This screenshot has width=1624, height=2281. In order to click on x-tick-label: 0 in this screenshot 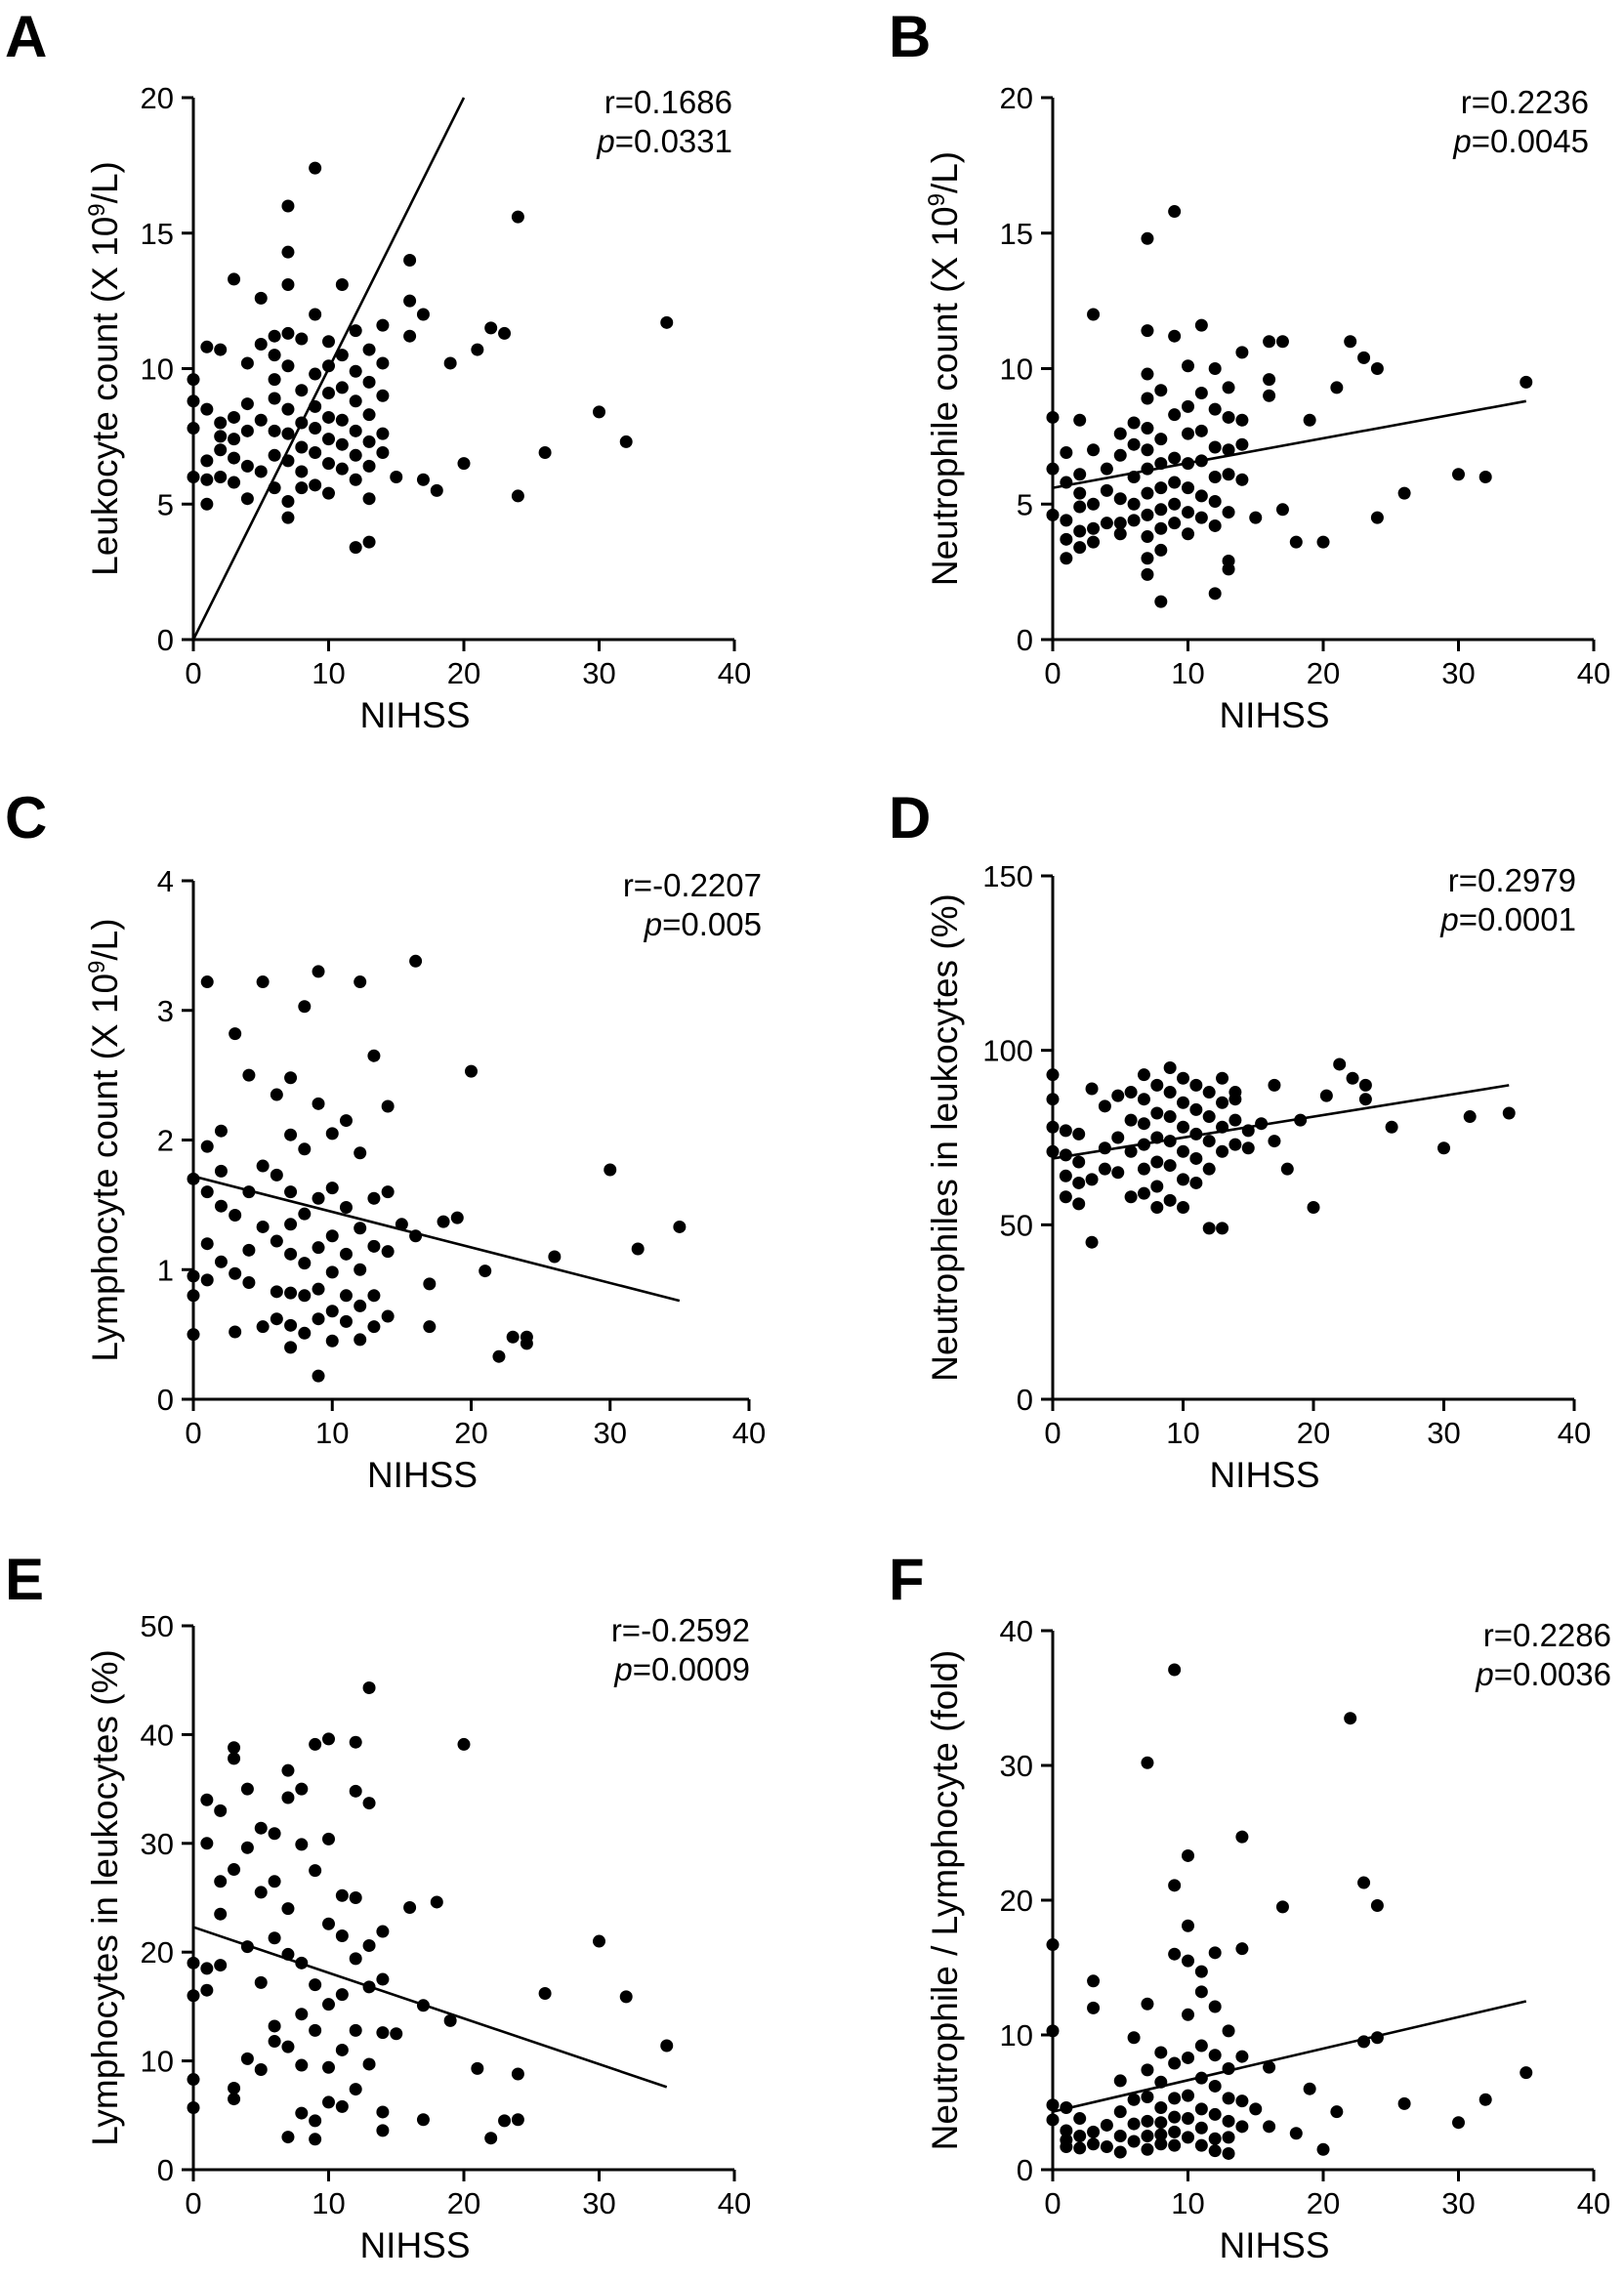, I will do `click(1053, 673)`.